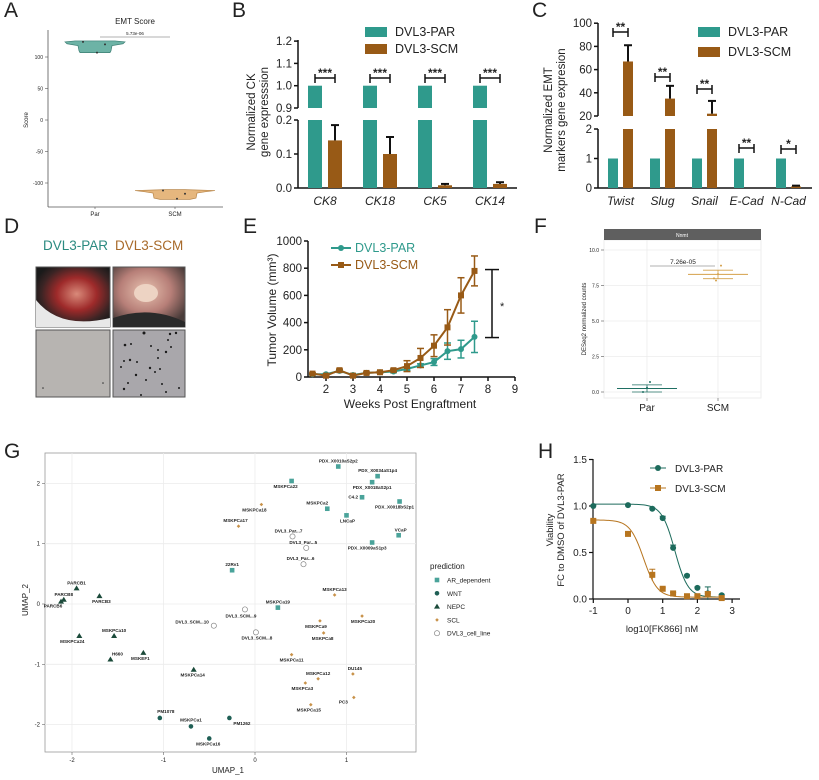 The width and height of the screenshot is (819, 780). What do you see at coordinates (593, 611) in the screenshot?
I see `h-x-tick-label: -1` at bounding box center [593, 611].